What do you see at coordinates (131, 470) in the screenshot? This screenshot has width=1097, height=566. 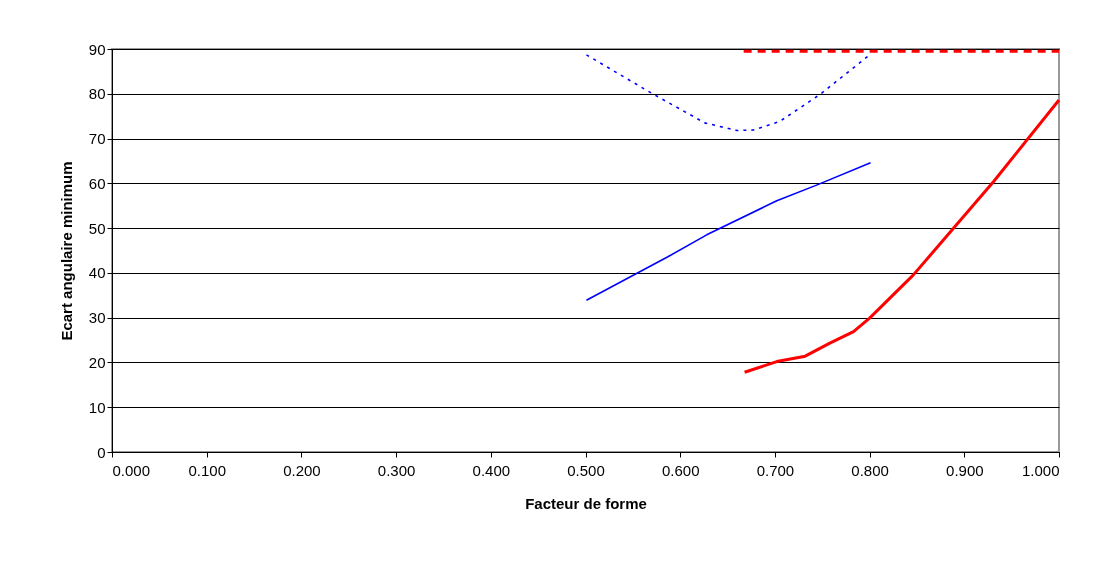 I see `x-tick-label: 0.000` at bounding box center [131, 470].